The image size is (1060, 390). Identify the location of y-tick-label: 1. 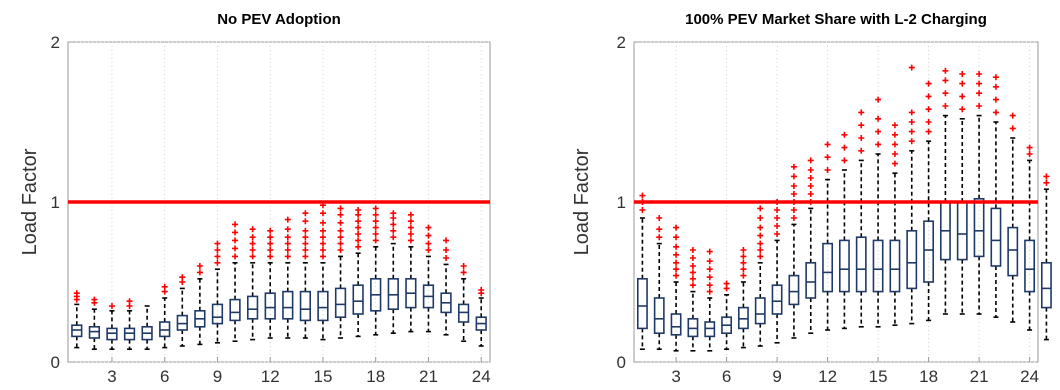
(55, 202).